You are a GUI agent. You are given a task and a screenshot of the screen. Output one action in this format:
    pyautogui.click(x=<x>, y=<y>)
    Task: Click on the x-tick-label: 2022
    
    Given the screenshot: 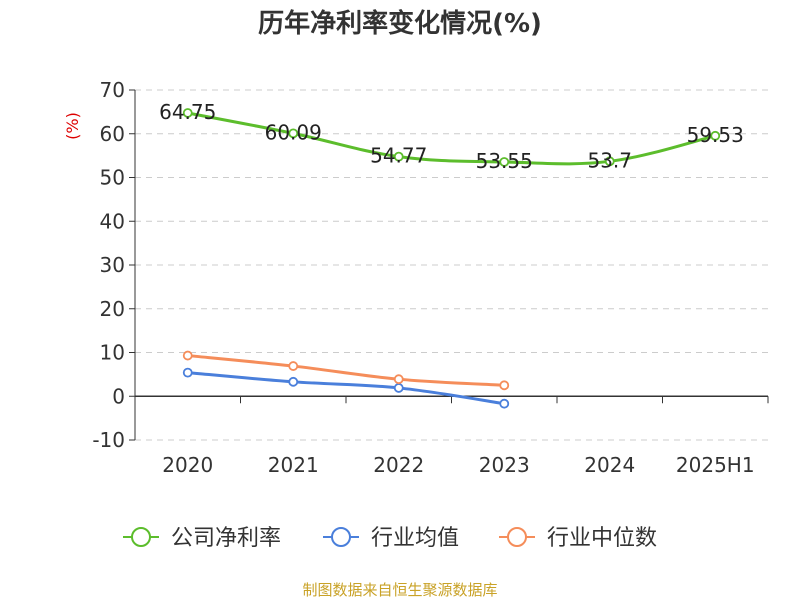 What is the action you would take?
    pyautogui.click(x=398, y=465)
    